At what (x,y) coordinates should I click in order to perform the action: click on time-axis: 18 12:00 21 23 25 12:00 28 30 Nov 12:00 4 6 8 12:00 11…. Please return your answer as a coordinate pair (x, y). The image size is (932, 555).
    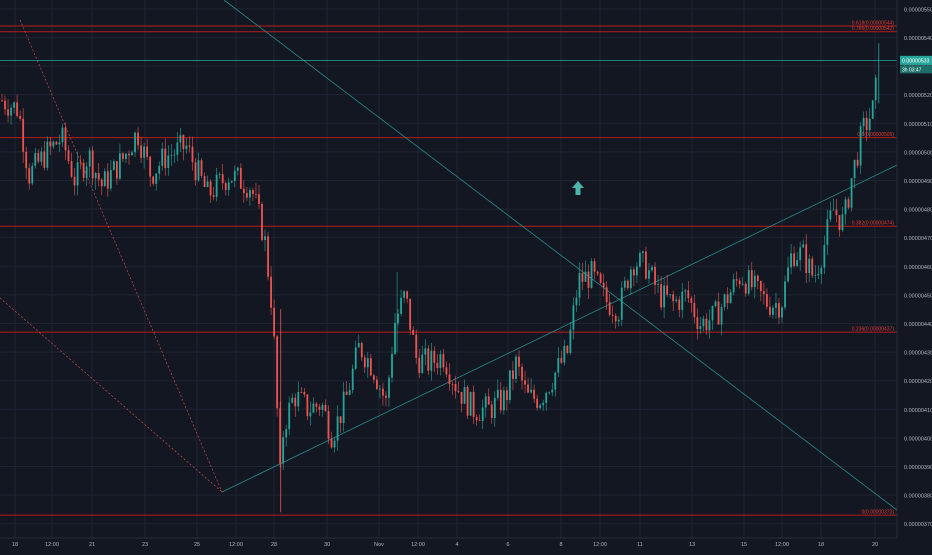
    Looking at the image, I should click on (448, 542).